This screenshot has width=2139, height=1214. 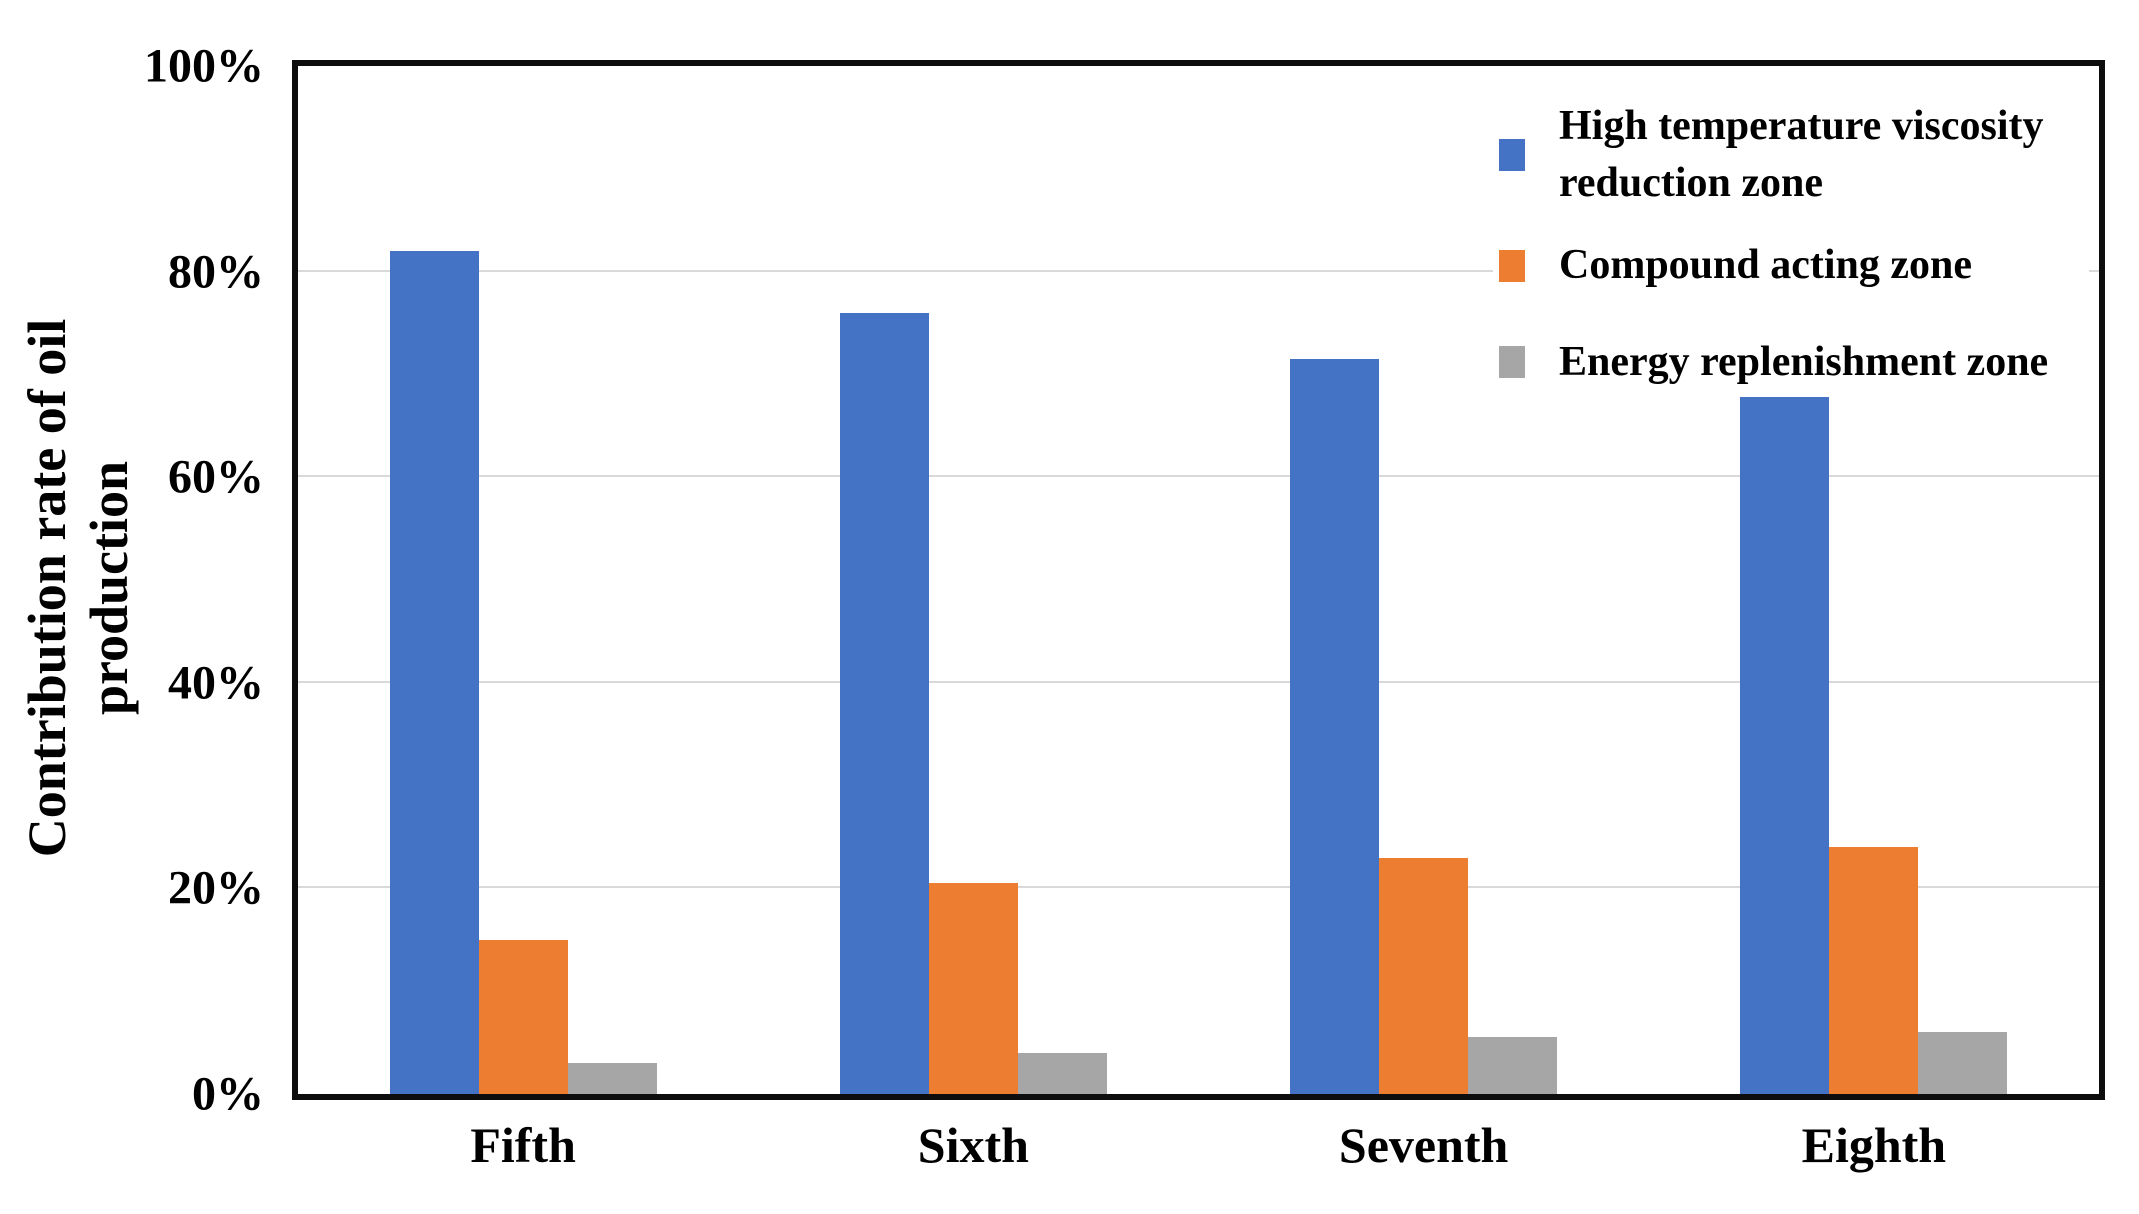 What do you see at coordinates (1874, 1145) in the screenshot?
I see `x-axis-label: Eighth` at bounding box center [1874, 1145].